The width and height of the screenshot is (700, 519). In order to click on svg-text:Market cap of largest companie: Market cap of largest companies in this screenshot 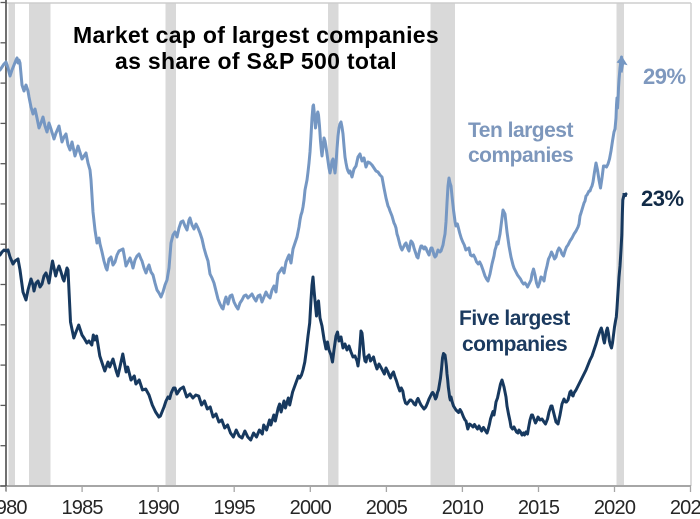, I will do `click(256, 35)`.